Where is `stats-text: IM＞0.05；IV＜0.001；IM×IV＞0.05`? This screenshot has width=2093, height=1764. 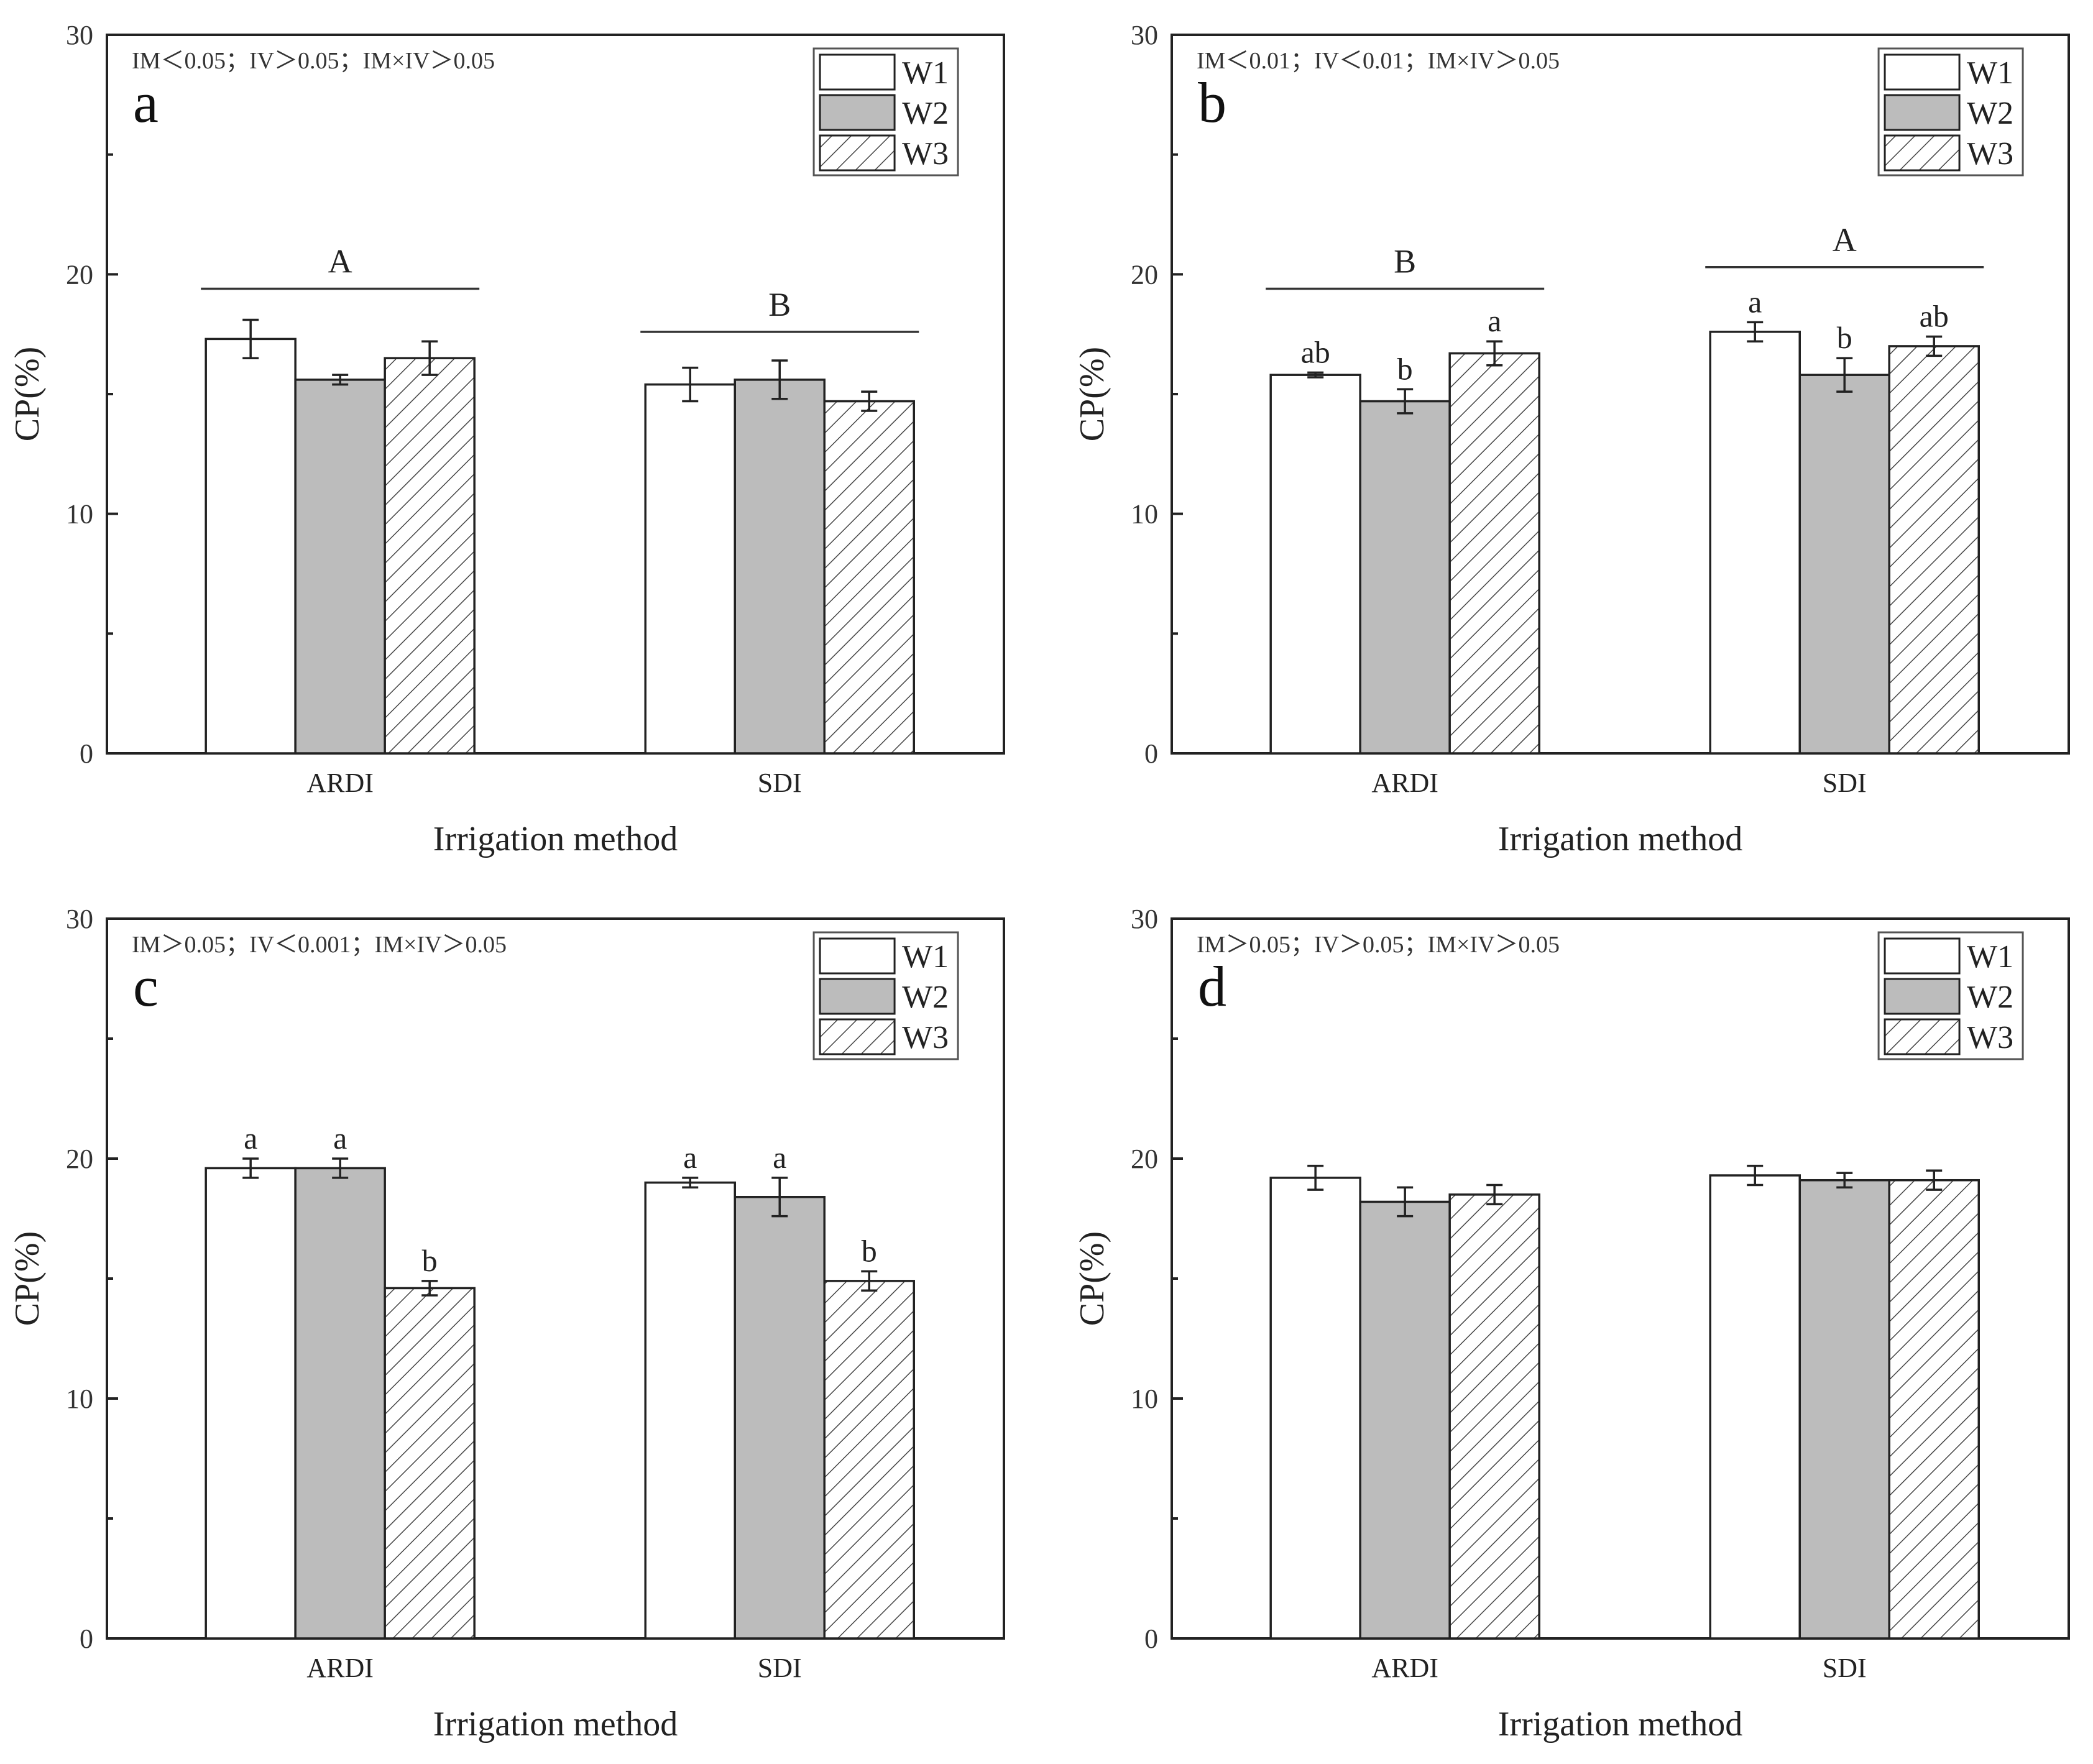
stats-text: IM＞0.05；IV＜0.001；IM×IV＞0.05 is located at coordinates (319, 945).